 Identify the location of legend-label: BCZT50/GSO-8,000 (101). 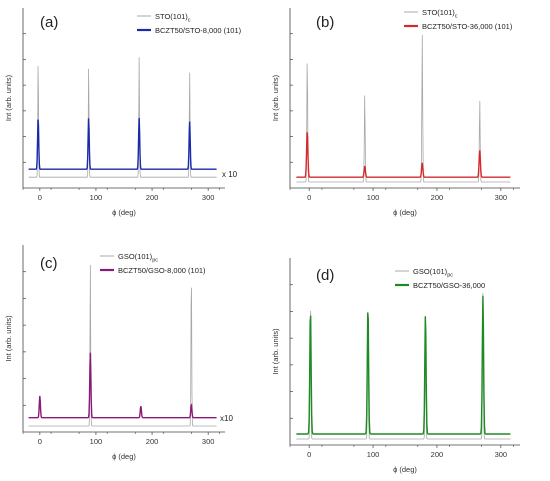
(162, 270).